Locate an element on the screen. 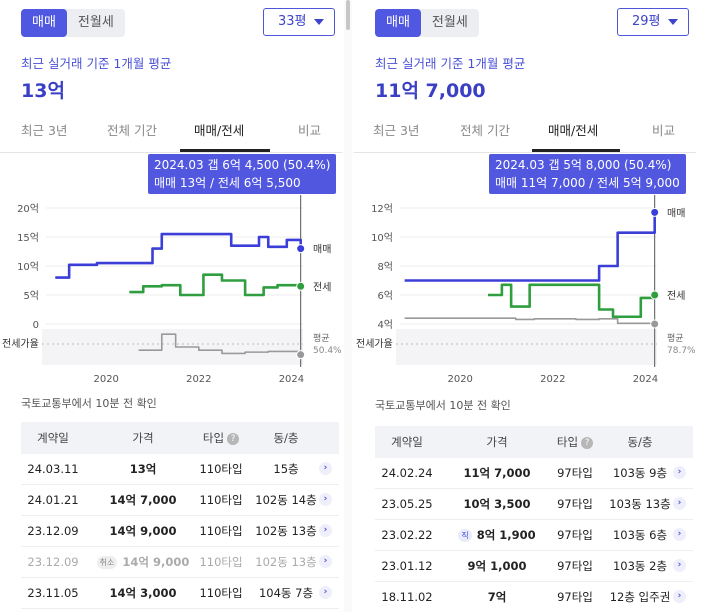 The height and width of the screenshot is (612, 704). avg-price: 13억 is located at coordinates (43, 91).